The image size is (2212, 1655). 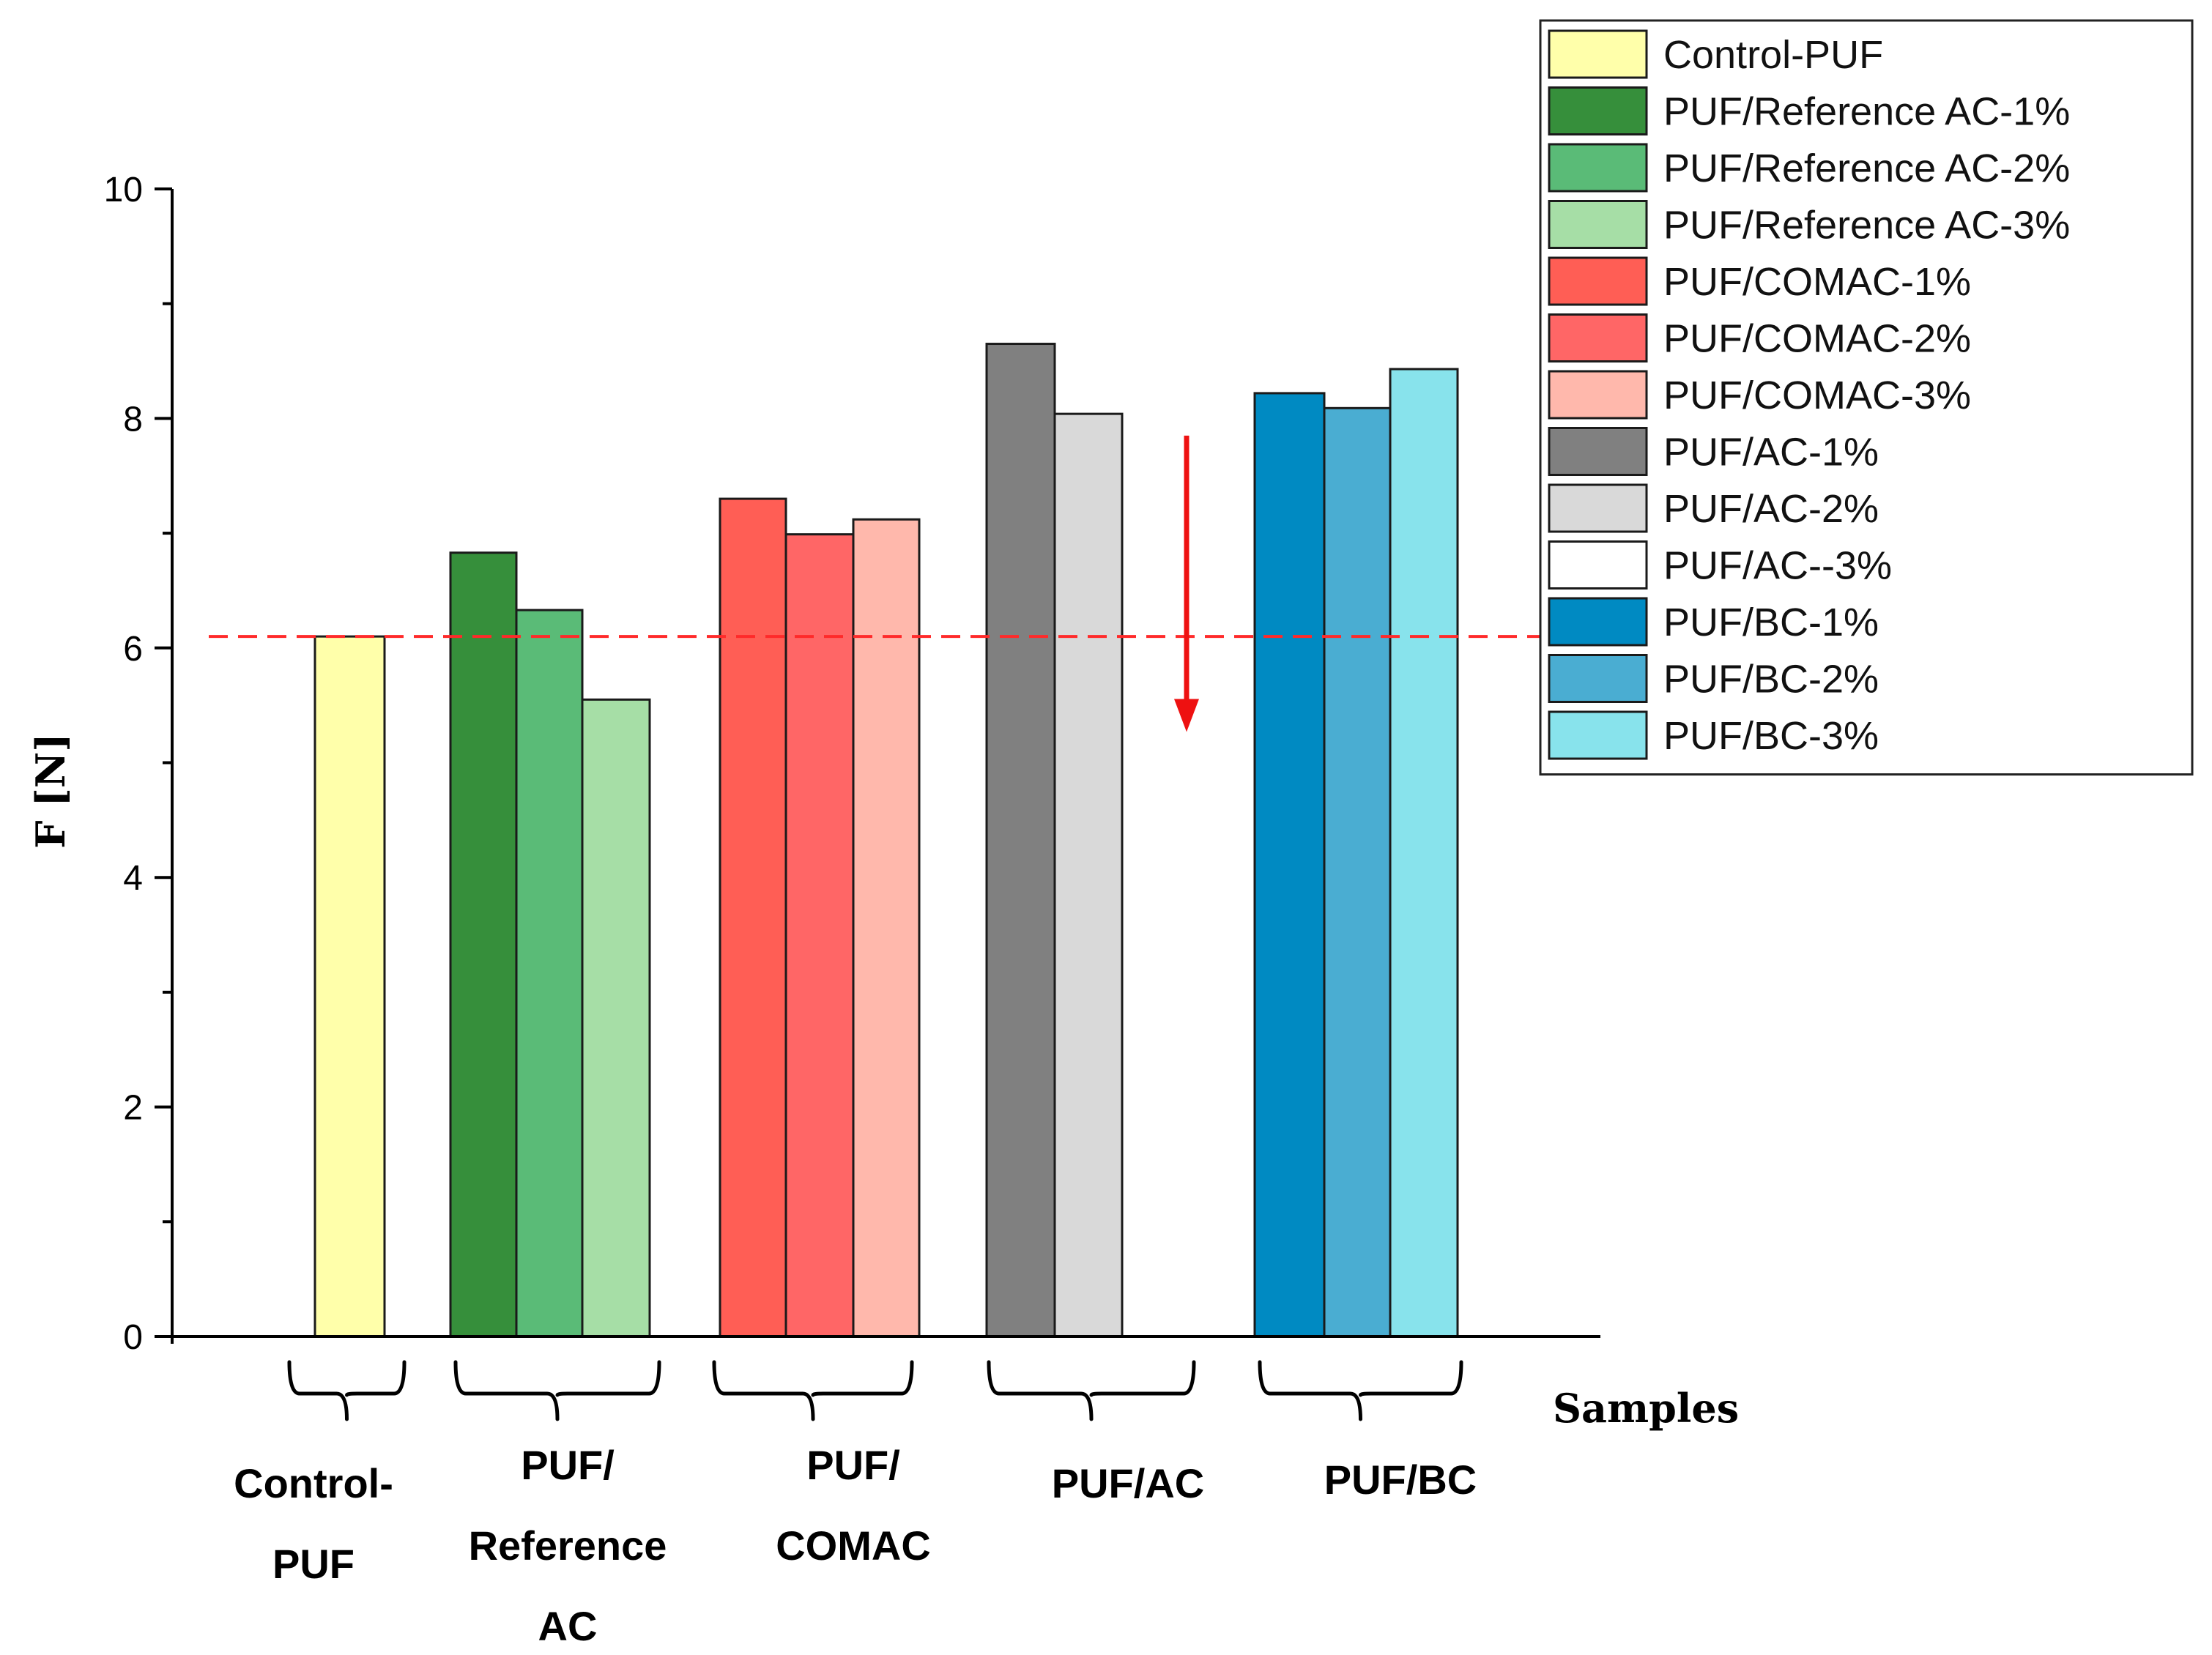 I want to click on group-label: COMAC, so click(x=853, y=1545).